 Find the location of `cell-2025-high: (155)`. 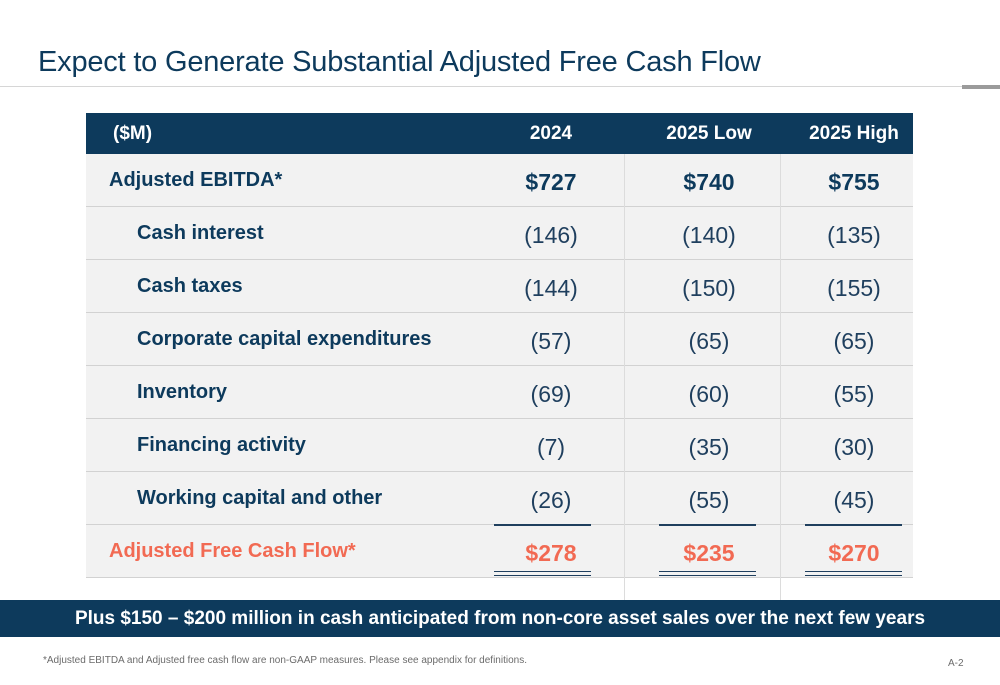

cell-2025-high: (155) is located at coordinates (854, 288).